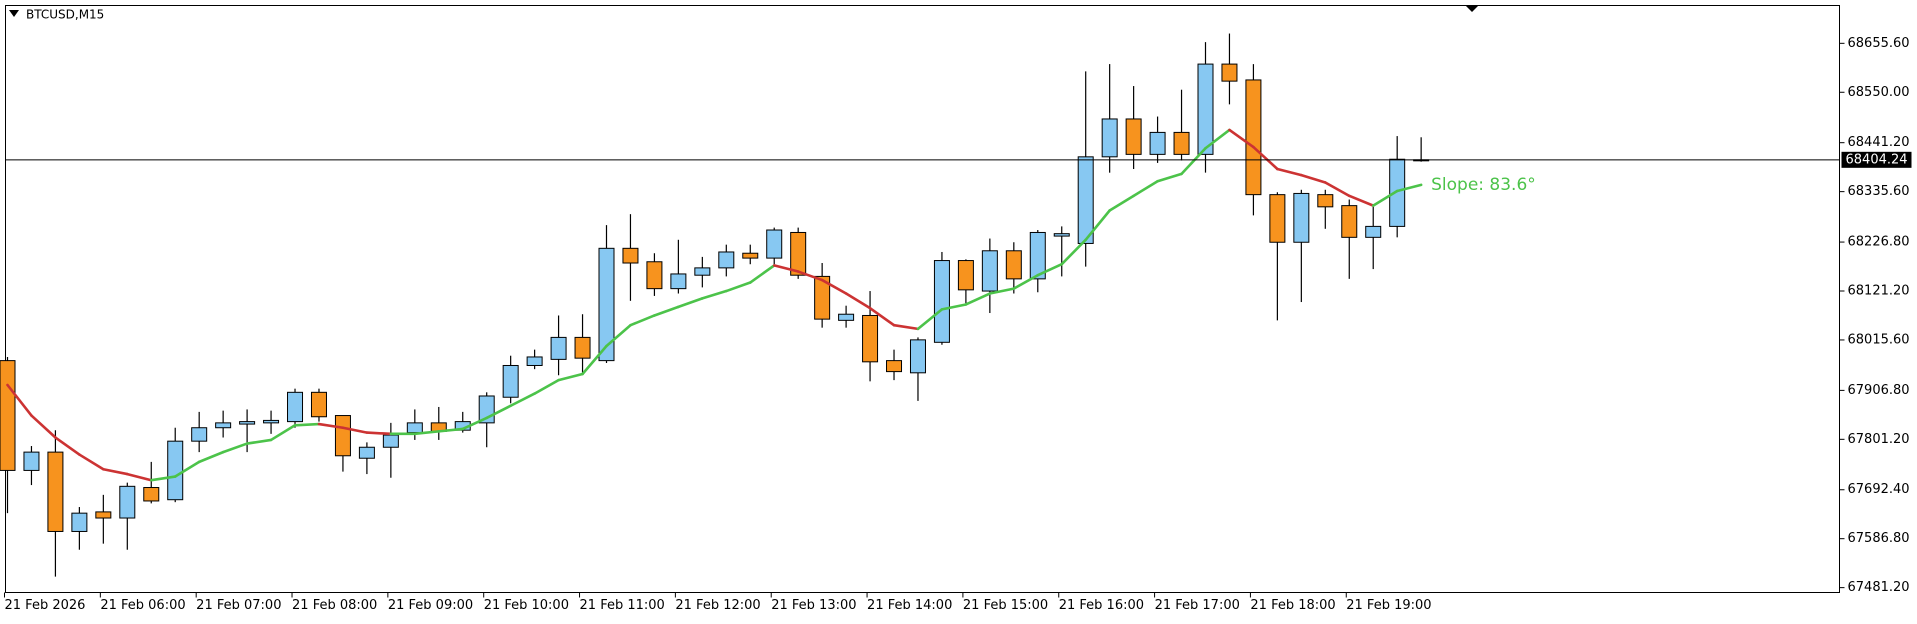 This screenshot has width=1917, height=624. What do you see at coordinates (1879, 339) in the screenshot?
I see `y-tick-label: 68015.60` at bounding box center [1879, 339].